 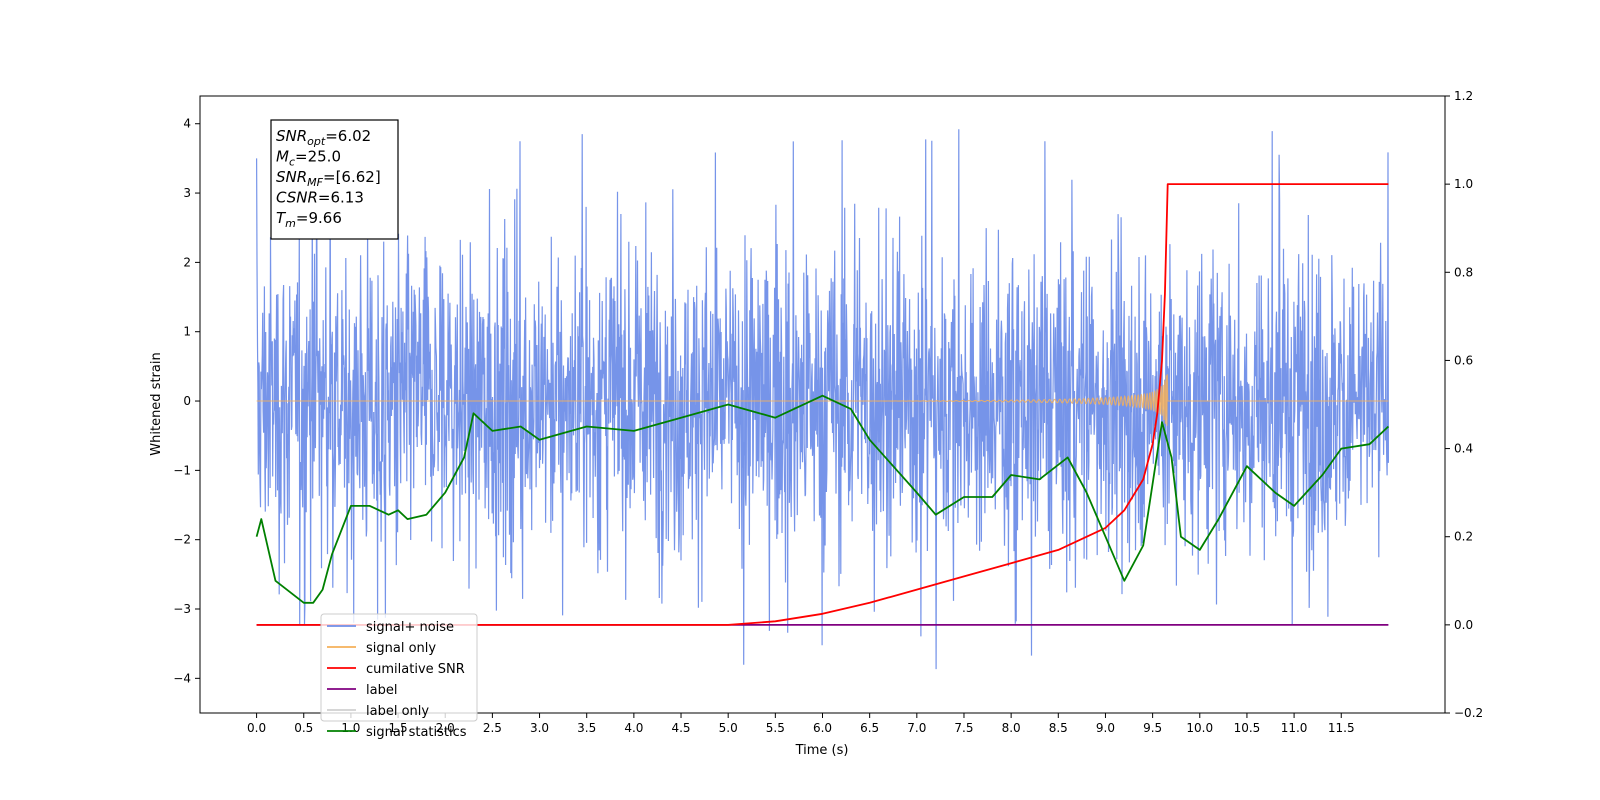 What do you see at coordinates (492, 728) in the screenshot?
I see `x-tick-label: 2.5` at bounding box center [492, 728].